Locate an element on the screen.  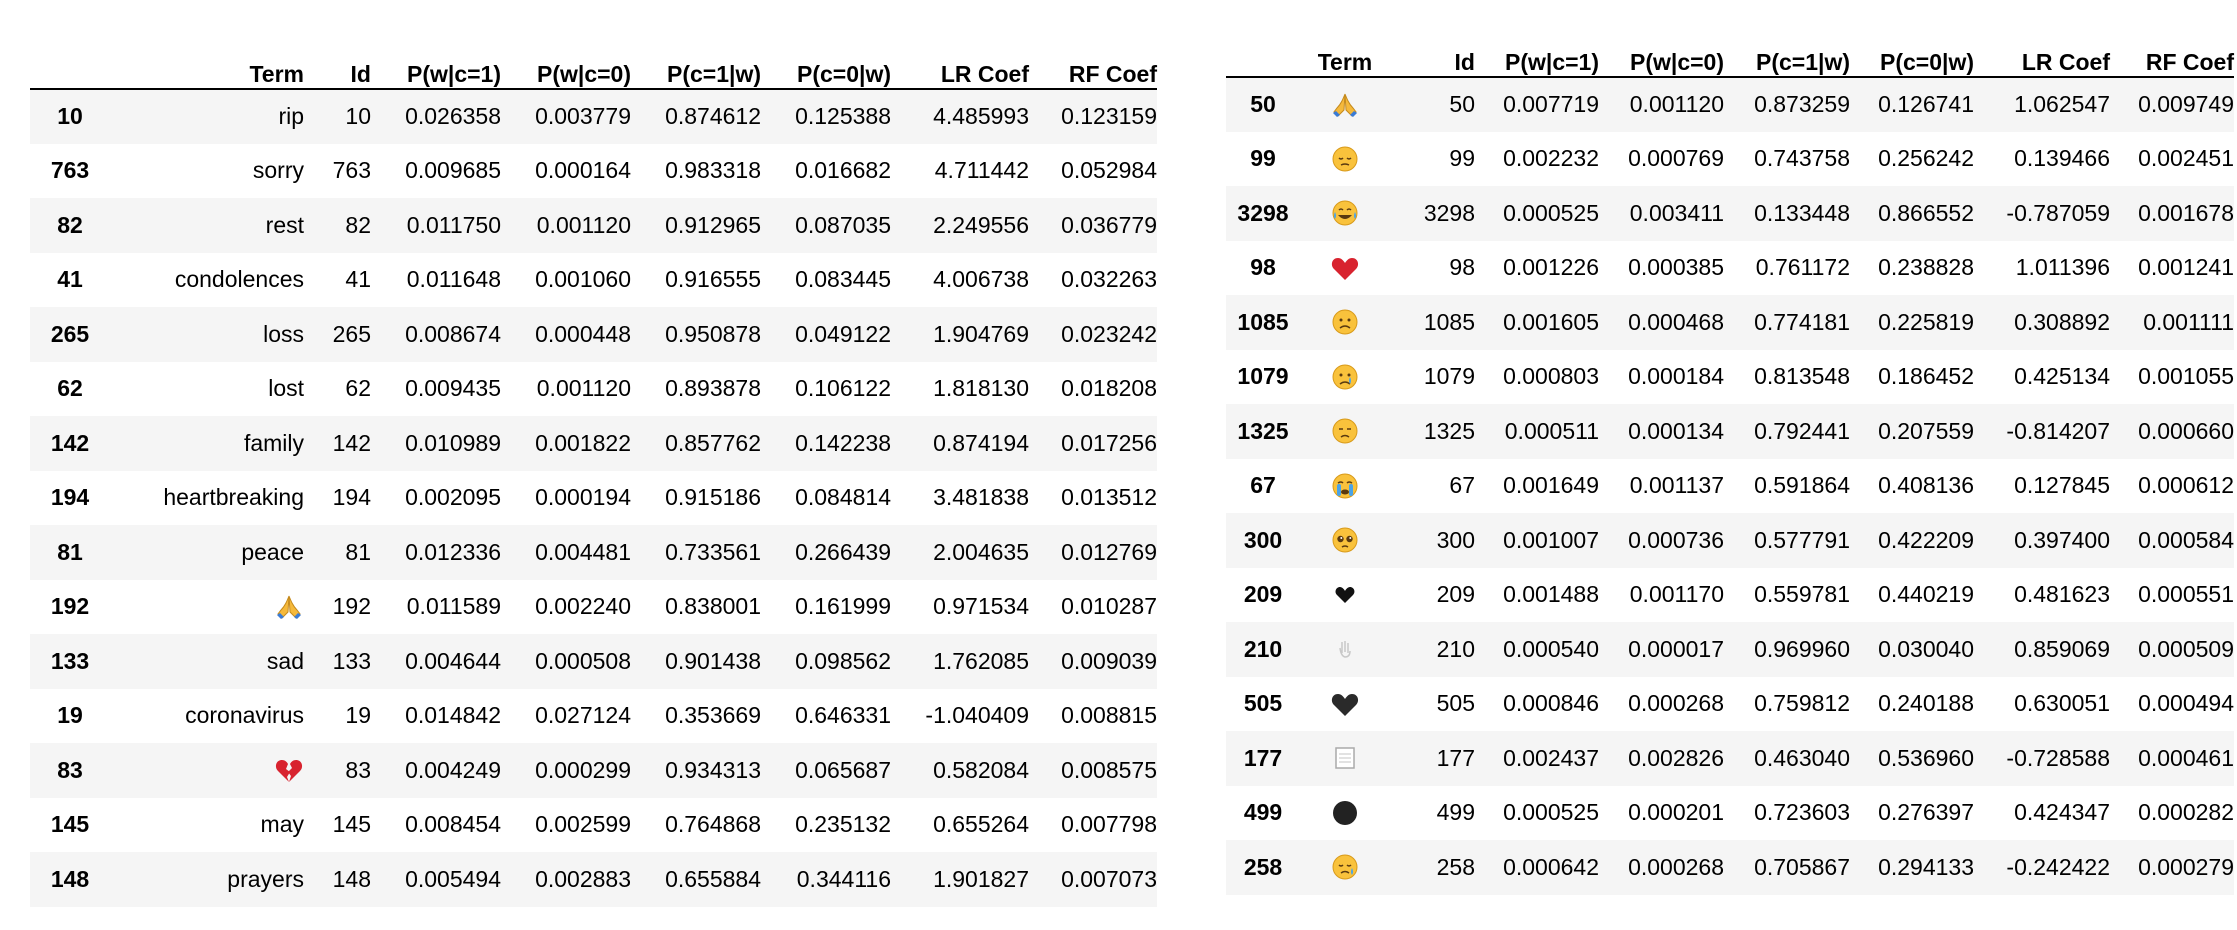
p-w-given-c0-cell: 0.002826 is located at coordinates (1676, 757).